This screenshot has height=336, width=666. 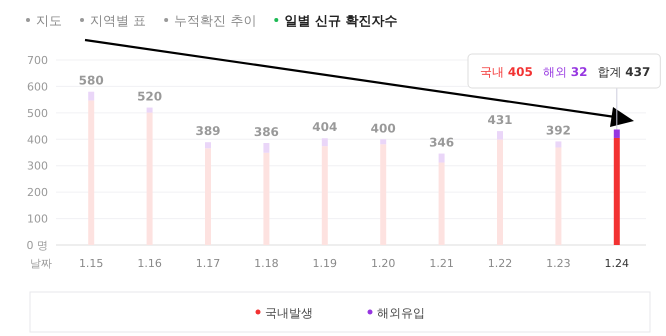 I want to click on legend-label: 해외유입, so click(x=401, y=313).